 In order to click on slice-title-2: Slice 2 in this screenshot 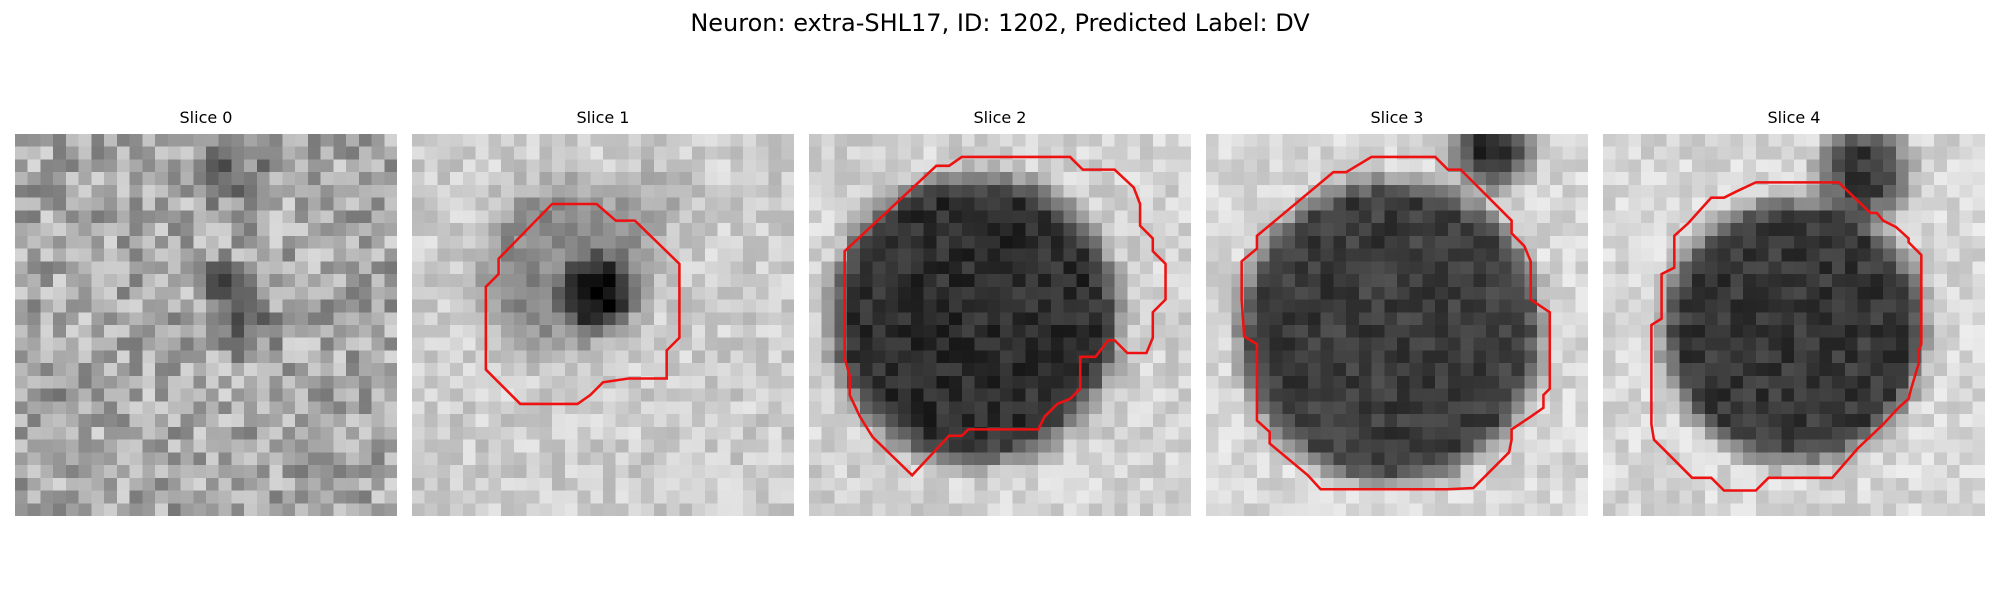, I will do `click(1000, 119)`.